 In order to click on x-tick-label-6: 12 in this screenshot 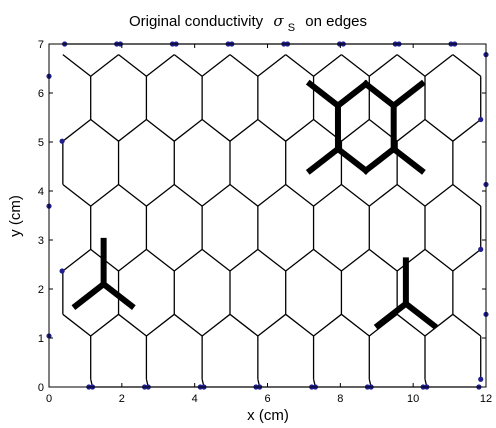, I will do `click(486, 399)`.